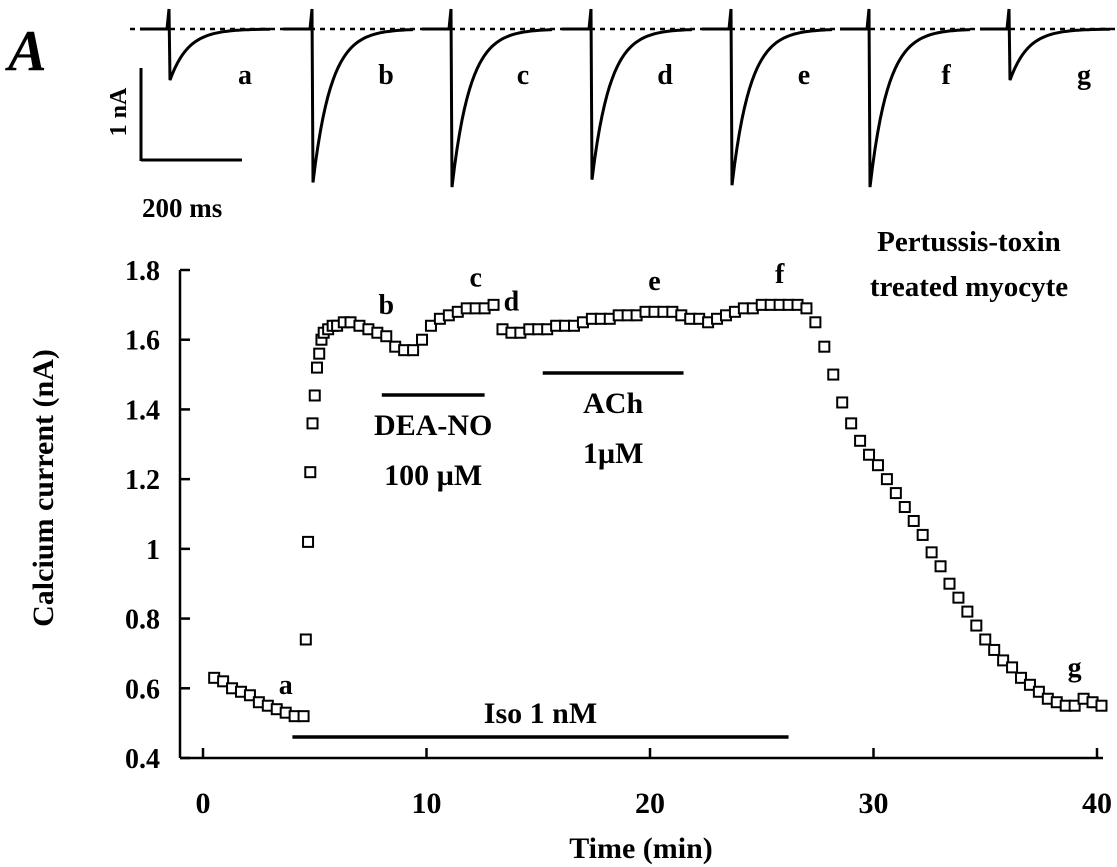  What do you see at coordinates (433, 475) in the screenshot?
I see `bar-label: 100 µM` at bounding box center [433, 475].